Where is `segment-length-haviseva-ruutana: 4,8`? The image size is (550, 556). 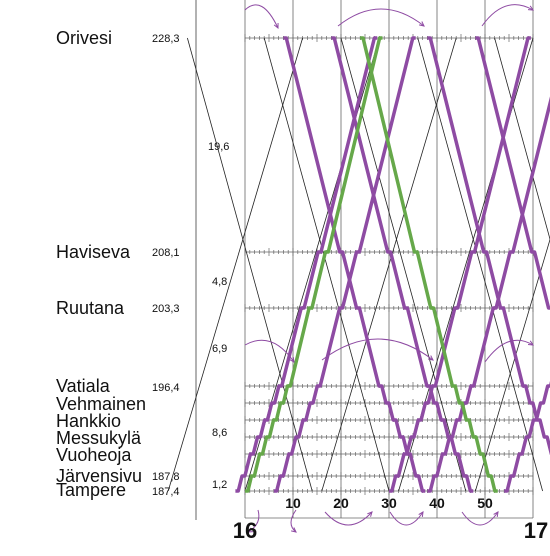 segment-length-haviseva-ruutana: 4,8 is located at coordinates (219, 282).